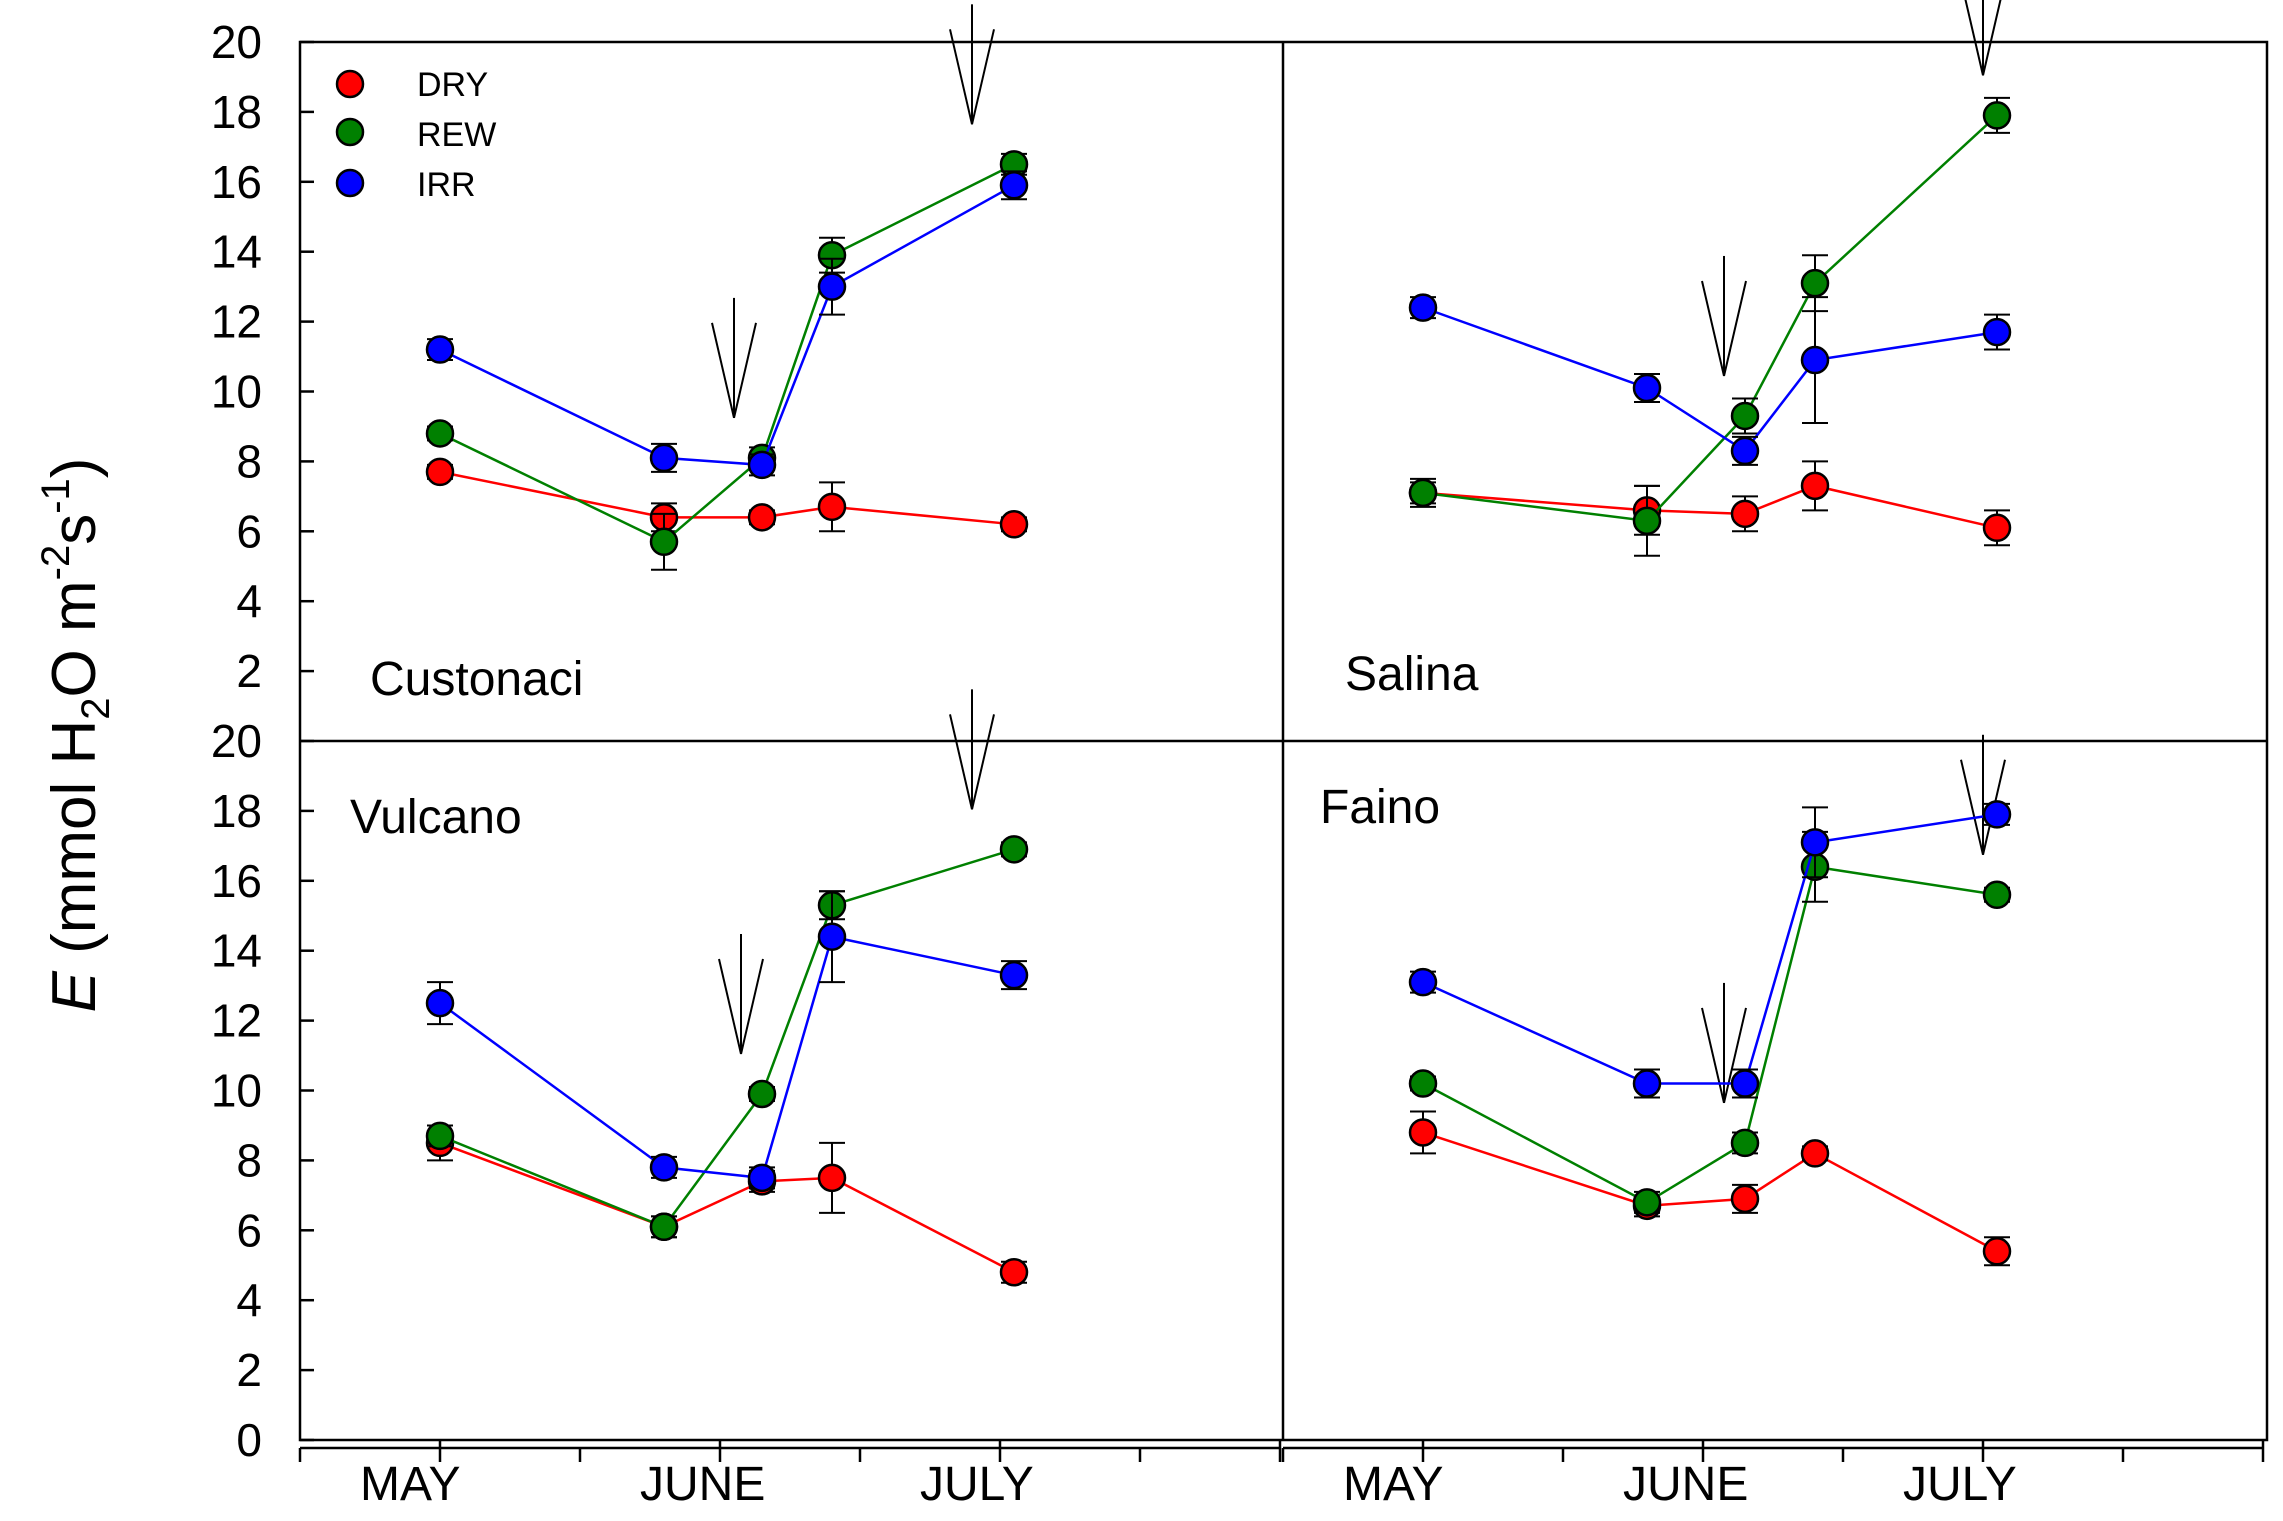 The height and width of the screenshot is (1521, 2283). I want to click on y-axis-unit-sub: 2, so click(96, 708).